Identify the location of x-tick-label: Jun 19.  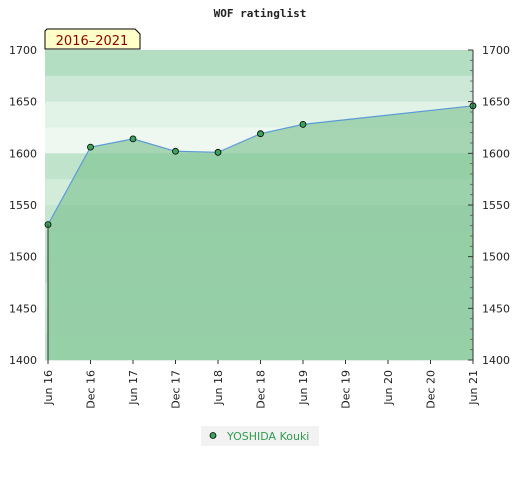
(303, 388).